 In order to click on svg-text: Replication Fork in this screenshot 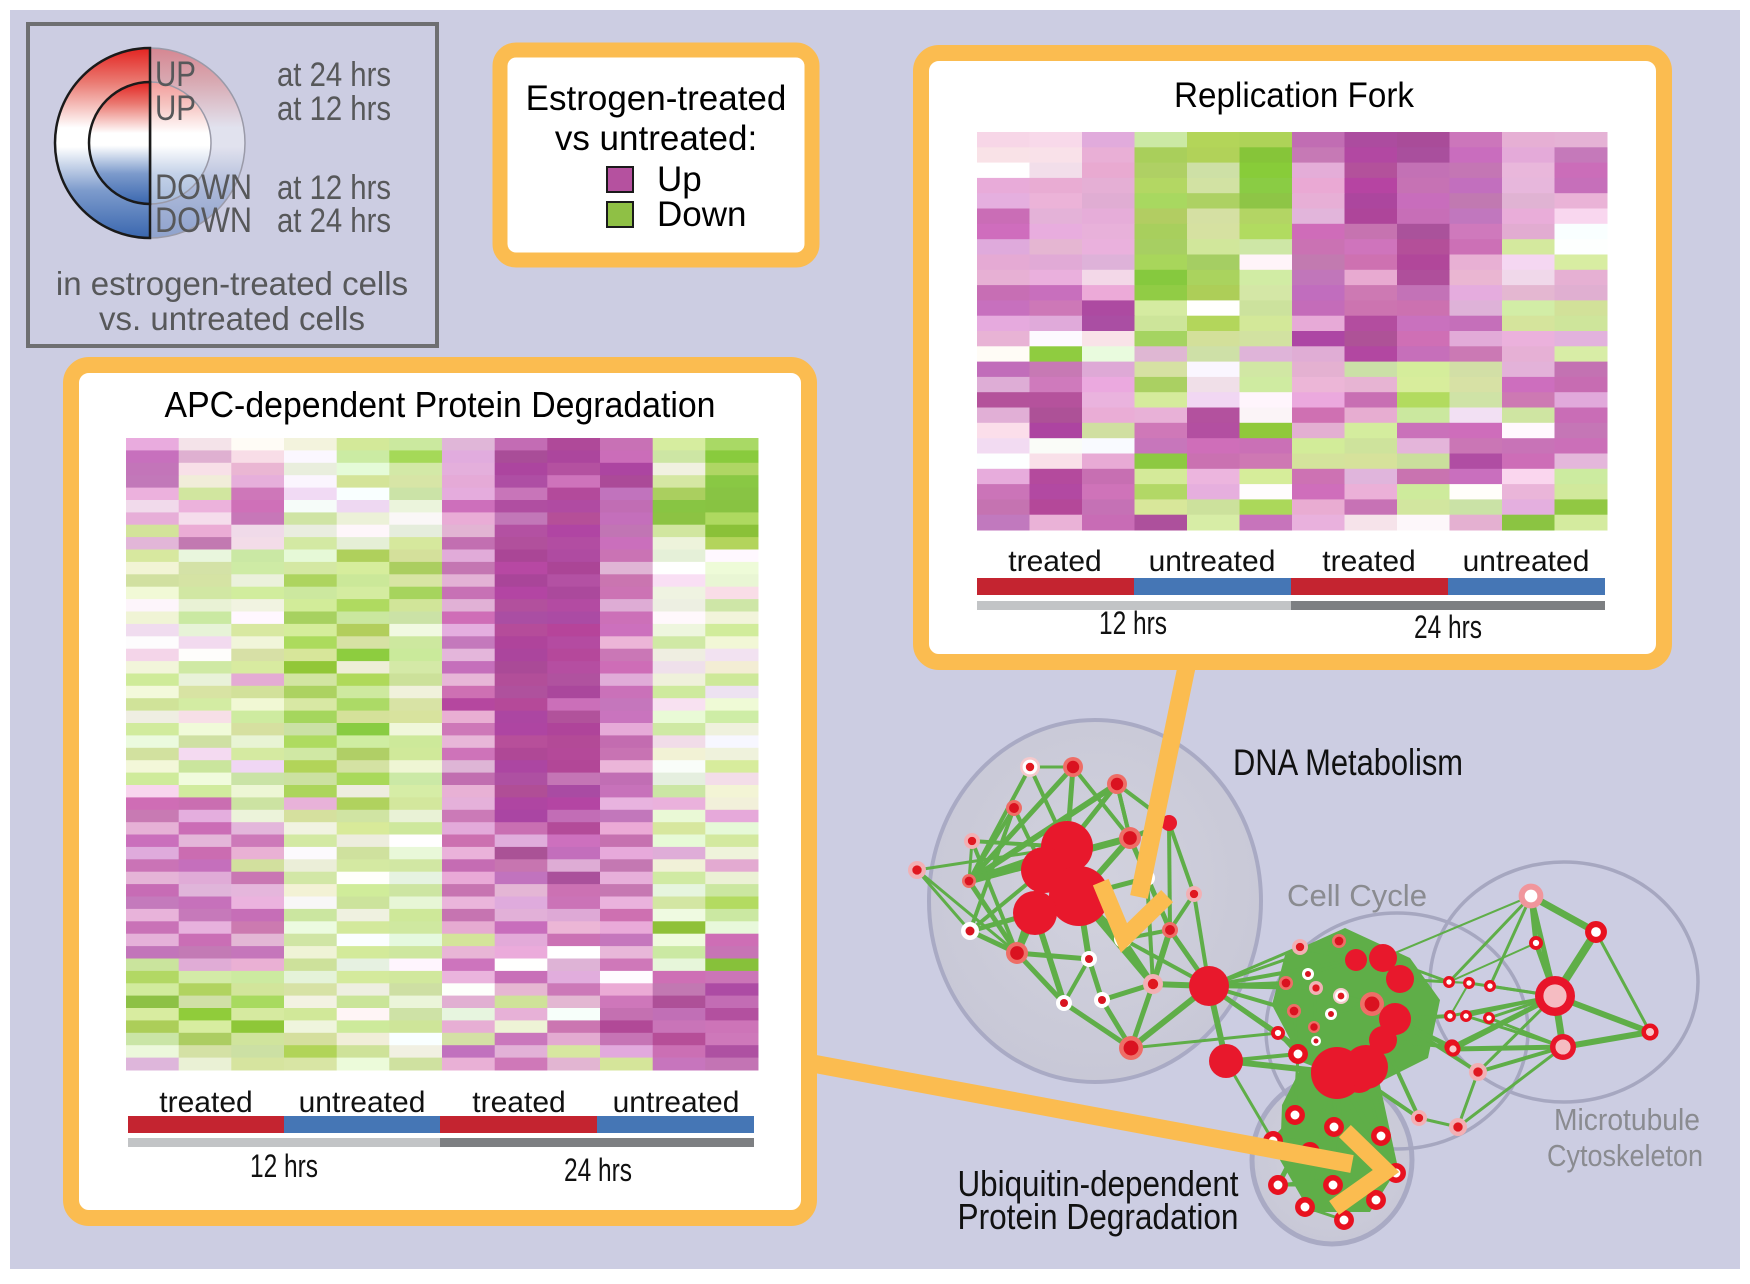, I will do `click(1294, 95)`.